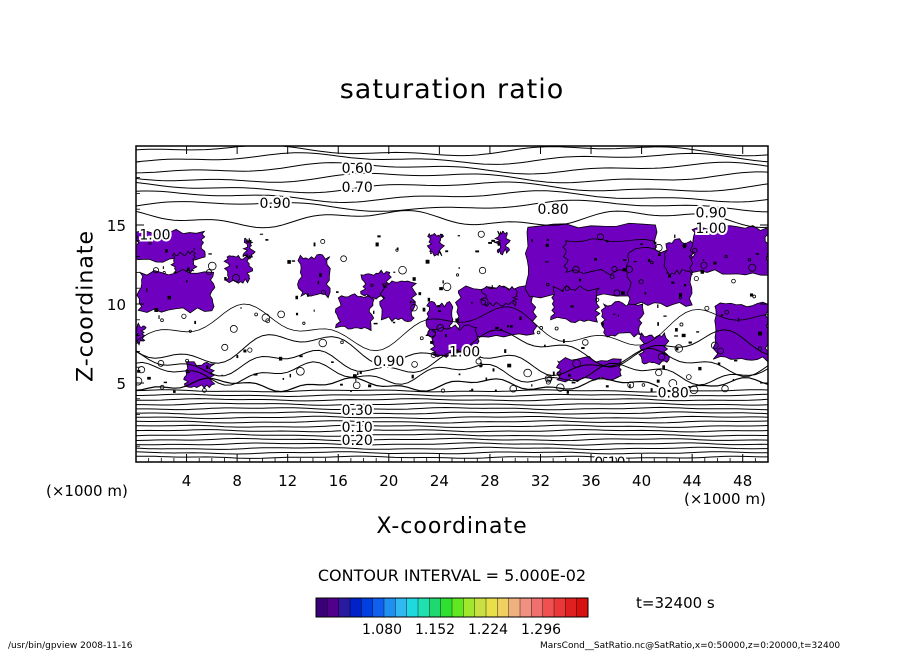  What do you see at coordinates (357, 441) in the screenshot?
I see `contour-label: 0.20` at bounding box center [357, 441].